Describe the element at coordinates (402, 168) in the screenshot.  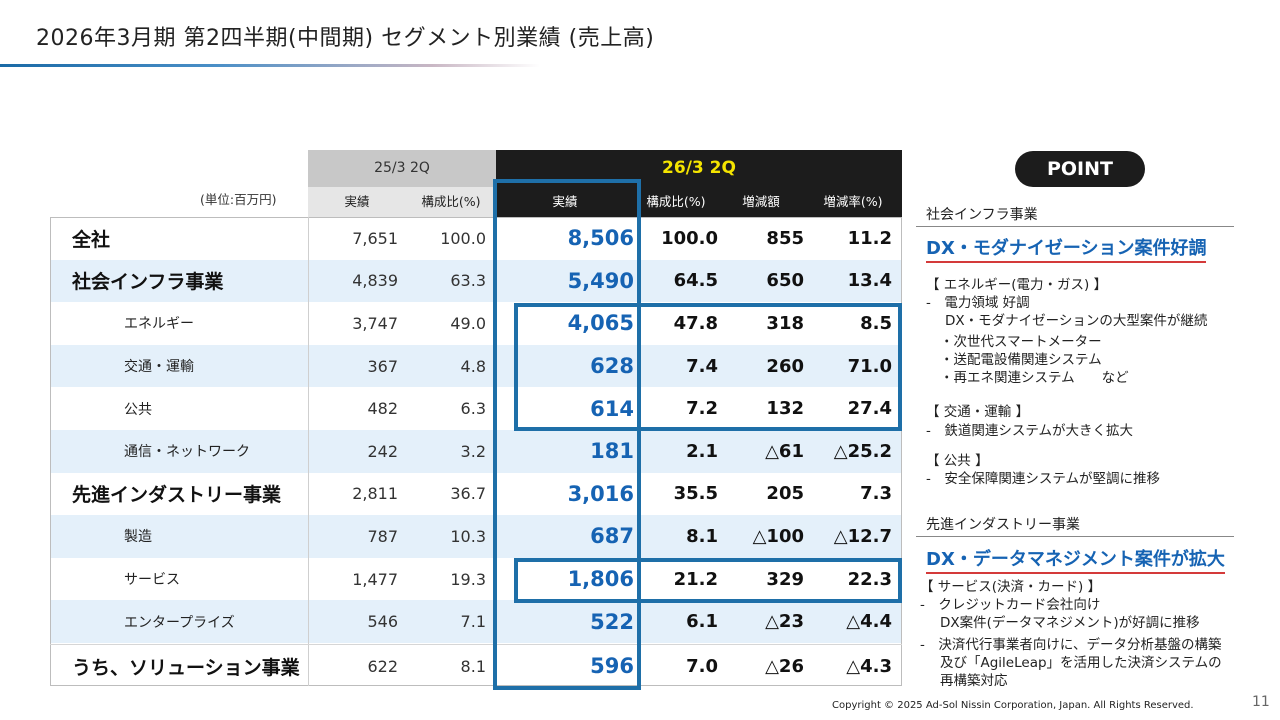
I see `prev-period-header: 25/3 2Q` at that location.